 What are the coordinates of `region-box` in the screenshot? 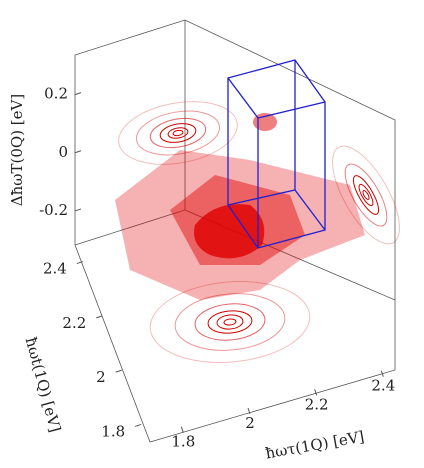 It's located at (276, 154).